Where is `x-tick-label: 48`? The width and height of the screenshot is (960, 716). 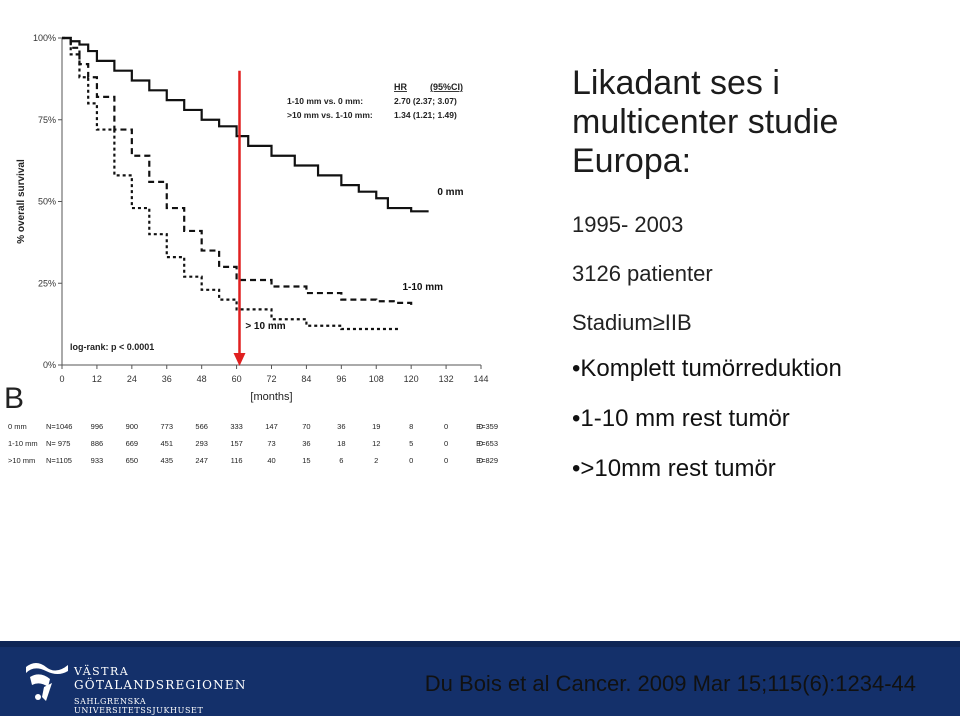
x-tick-label: 48 is located at coordinates (202, 379).